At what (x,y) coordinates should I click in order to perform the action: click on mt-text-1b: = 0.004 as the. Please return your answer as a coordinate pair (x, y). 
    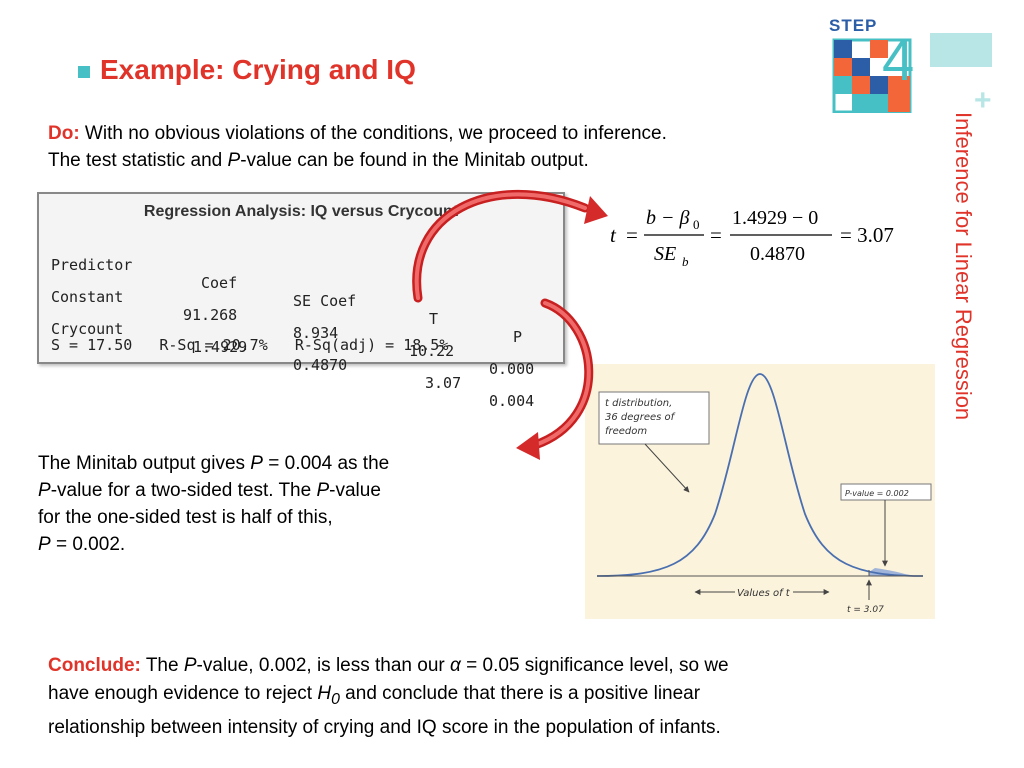
    Looking at the image, I should click on (326, 463).